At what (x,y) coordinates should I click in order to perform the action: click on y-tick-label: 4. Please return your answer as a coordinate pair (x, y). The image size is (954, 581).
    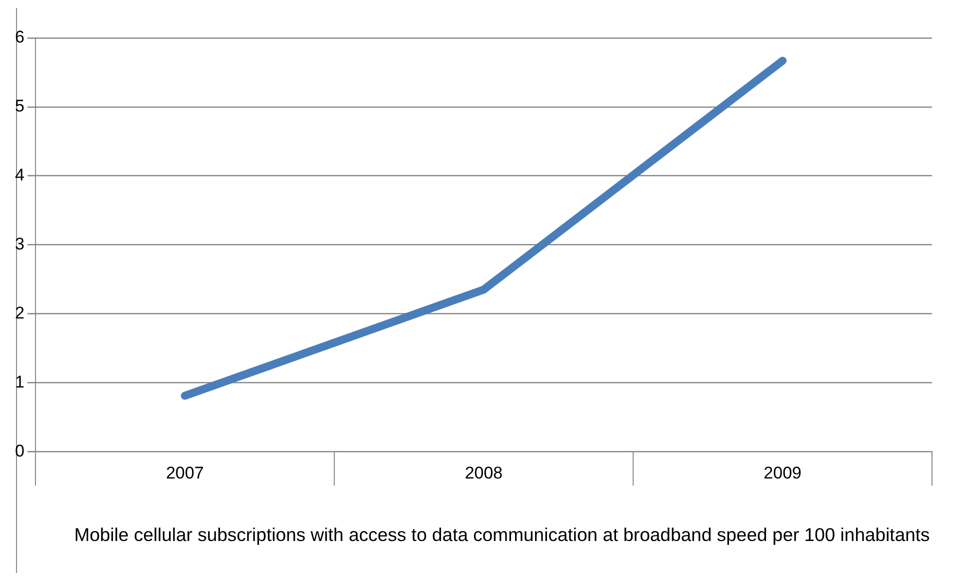
    Looking at the image, I should click on (19, 175).